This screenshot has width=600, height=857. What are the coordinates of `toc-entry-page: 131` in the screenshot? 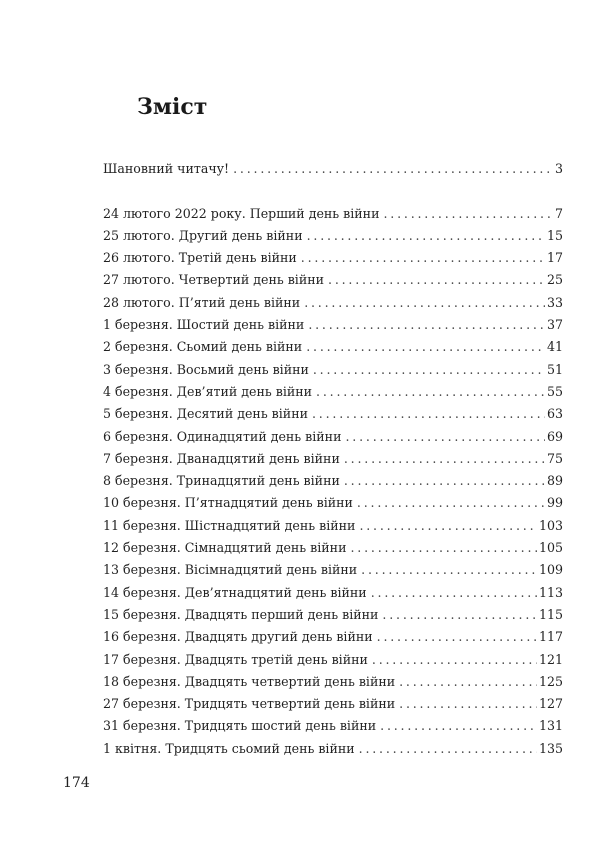 It's located at (550, 726).